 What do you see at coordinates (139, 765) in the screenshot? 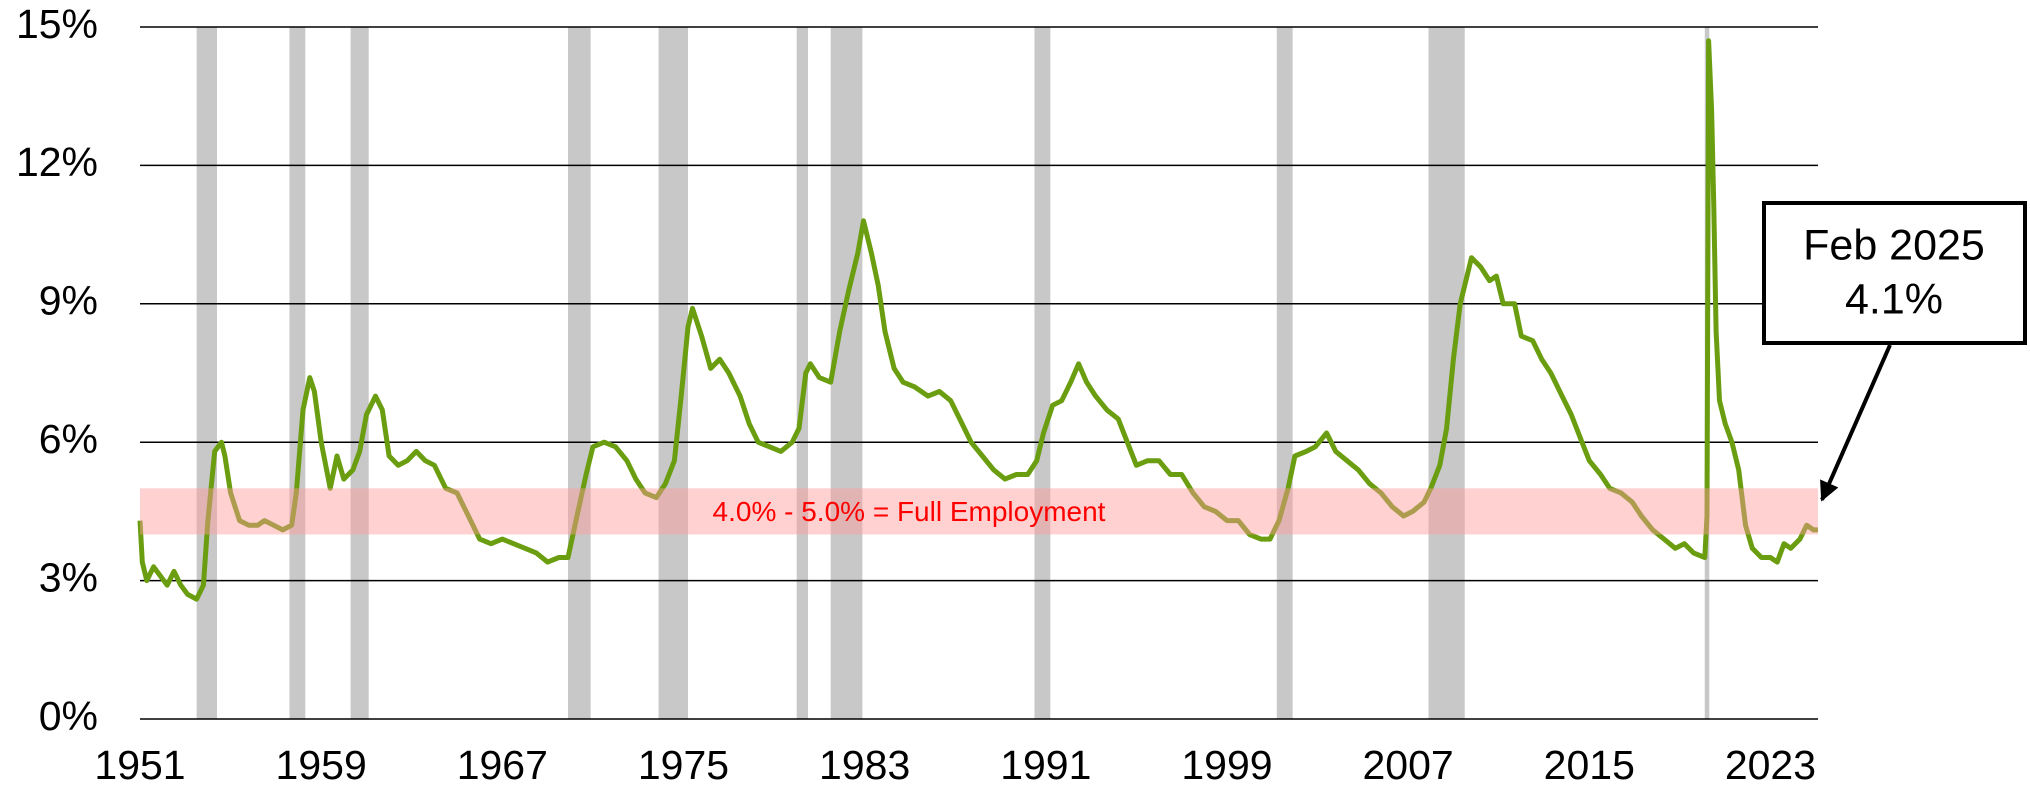
I see `x-tick-label: 1951` at bounding box center [139, 765].